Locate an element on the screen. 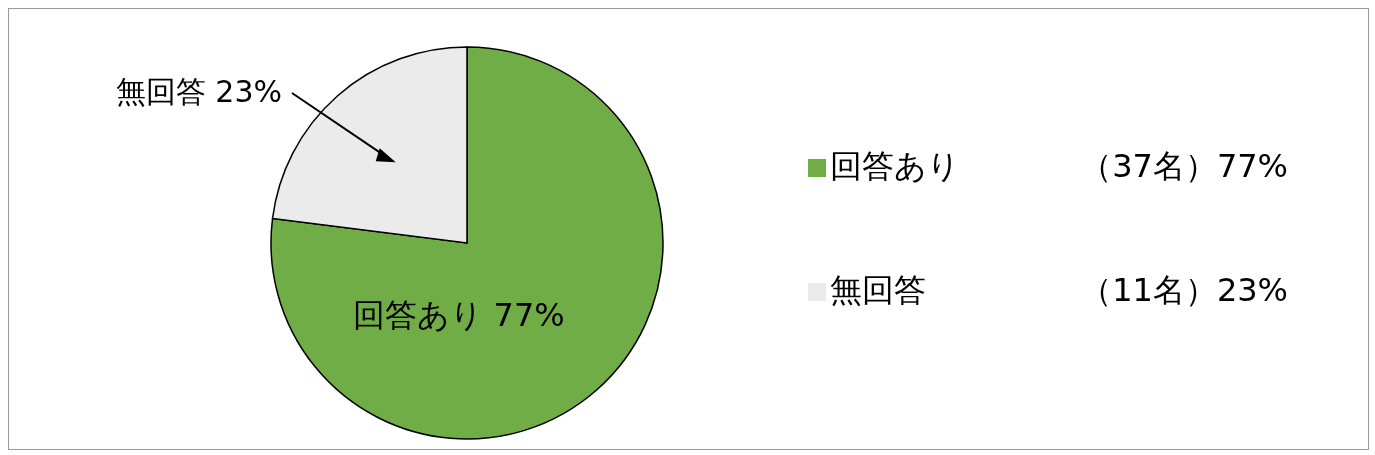 Image resolution: width=1375 pixels, height=455 pixels. legend-label: 無回答 is located at coordinates (879, 290).